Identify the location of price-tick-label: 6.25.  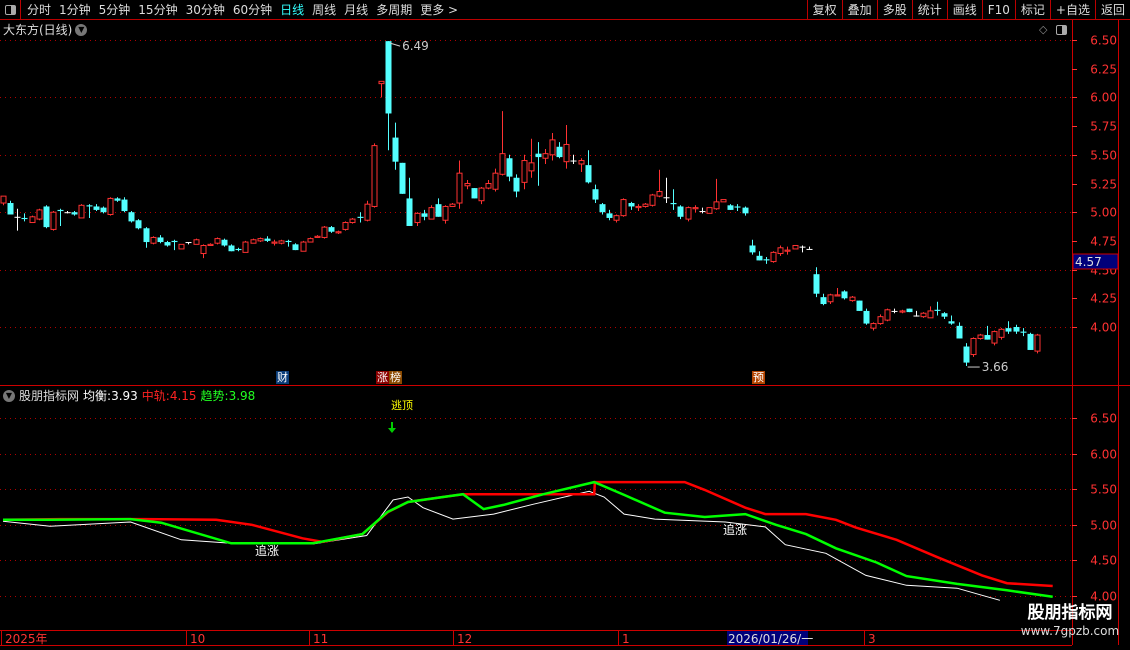
(1103, 70).